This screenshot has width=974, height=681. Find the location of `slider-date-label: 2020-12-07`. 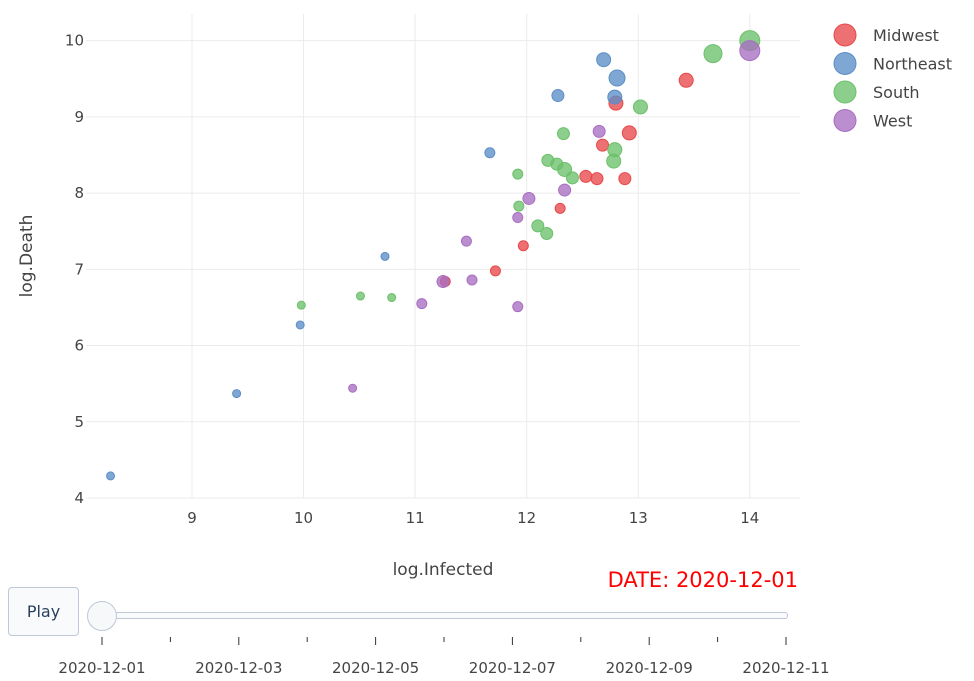

slider-date-label: 2020-12-07 is located at coordinates (512, 668).